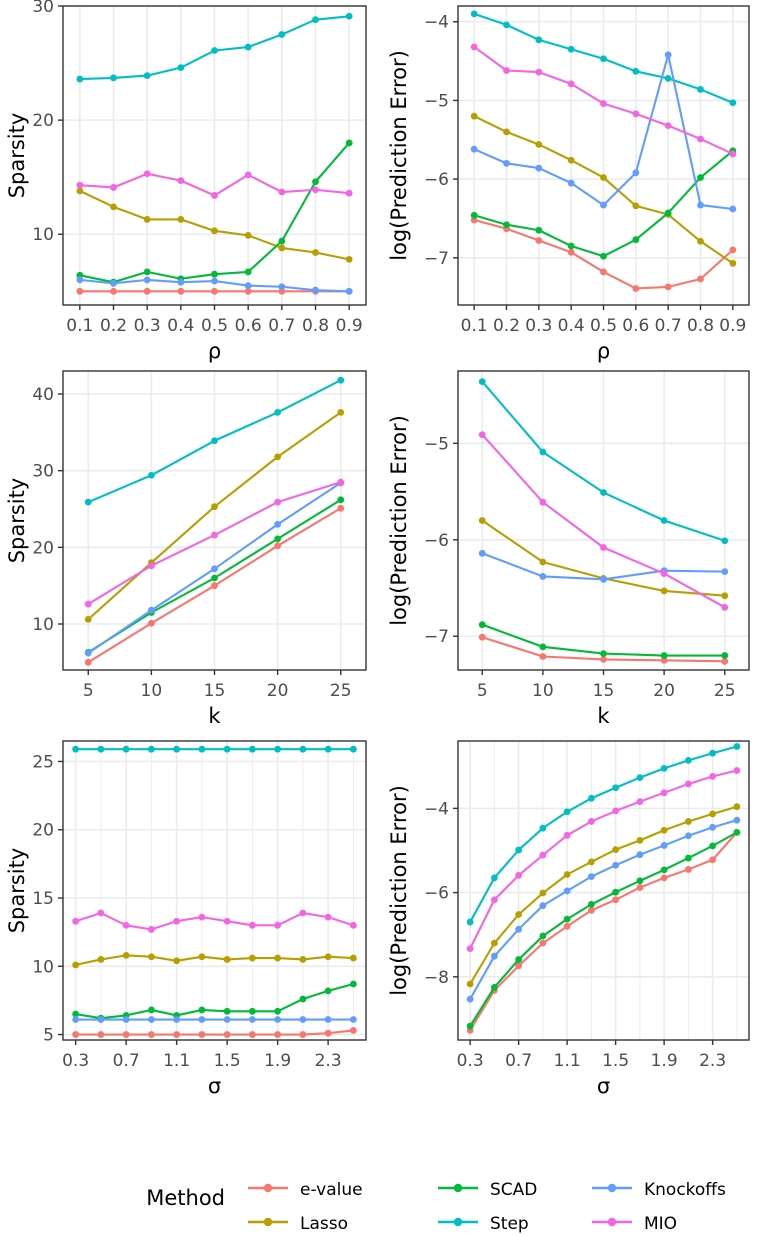 This screenshot has height=1235, width=767. I want to click on legend-item-lasso: Lasso, so click(298, 1224).